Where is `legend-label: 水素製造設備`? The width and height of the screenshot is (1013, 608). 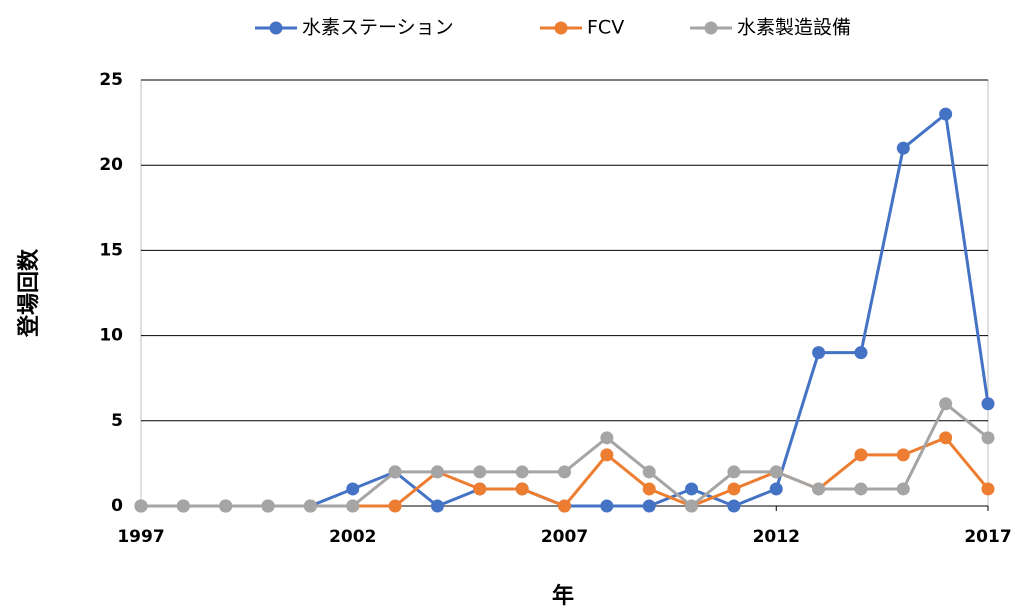
legend-label: 水素製造設備 is located at coordinates (794, 28).